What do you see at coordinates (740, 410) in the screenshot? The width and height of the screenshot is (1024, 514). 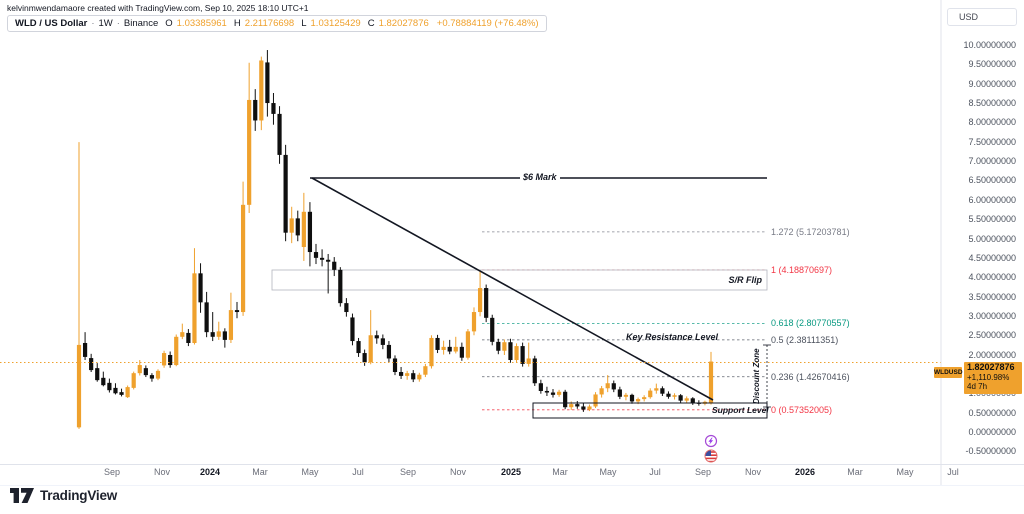 I see `support-level-label: Support Level` at bounding box center [740, 410].